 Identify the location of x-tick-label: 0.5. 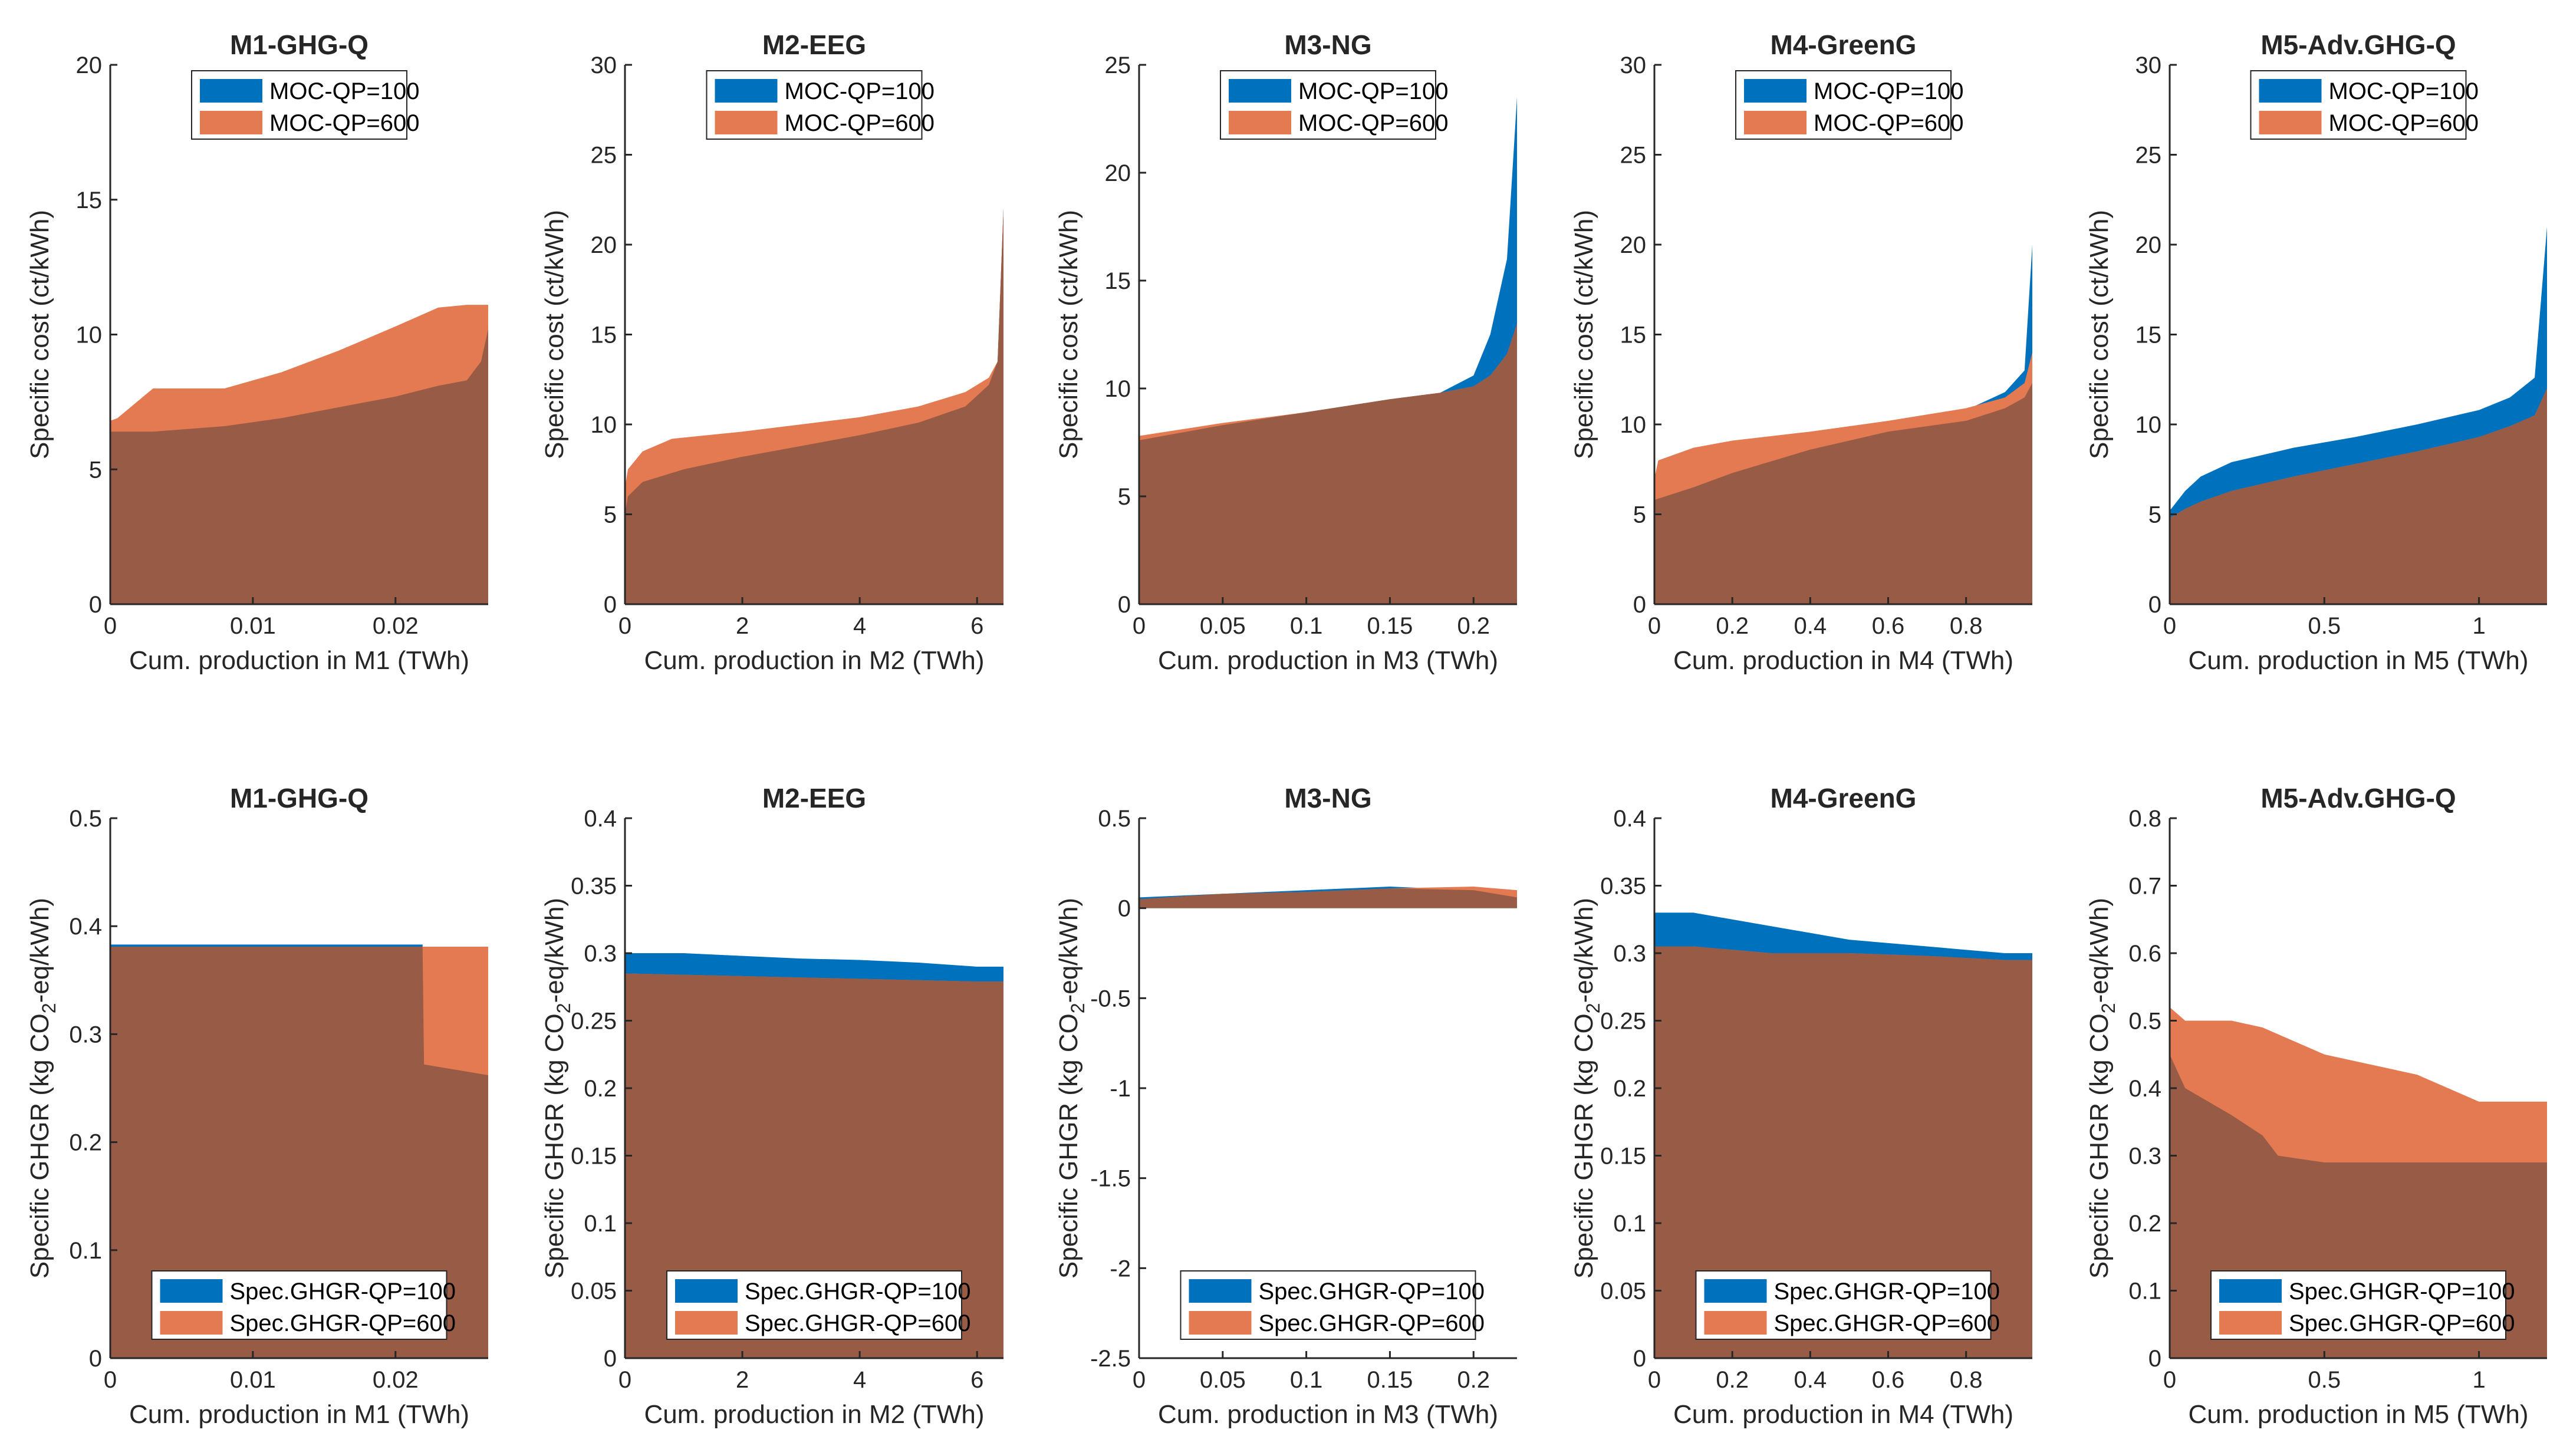
(2324, 626).